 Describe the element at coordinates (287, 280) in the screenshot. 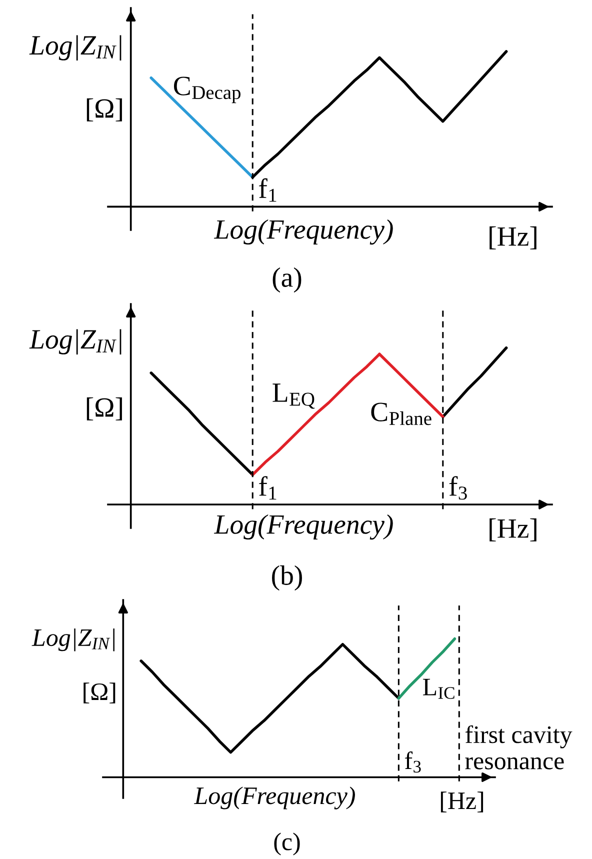

I see `text: (a)` at that location.